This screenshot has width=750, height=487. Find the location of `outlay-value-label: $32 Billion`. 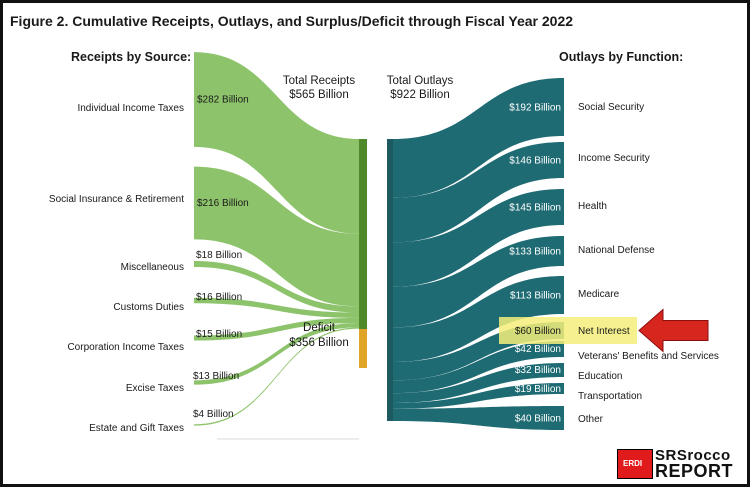

outlay-value-label: $32 Billion is located at coordinates (538, 370).